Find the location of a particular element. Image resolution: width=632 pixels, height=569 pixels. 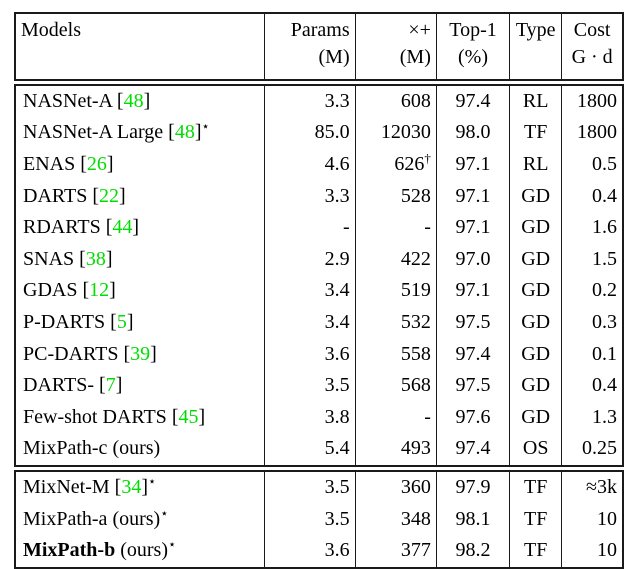

table-row: DARTS- [7] 3.5 568 97.5 GD 0.4 is located at coordinates (319, 386).